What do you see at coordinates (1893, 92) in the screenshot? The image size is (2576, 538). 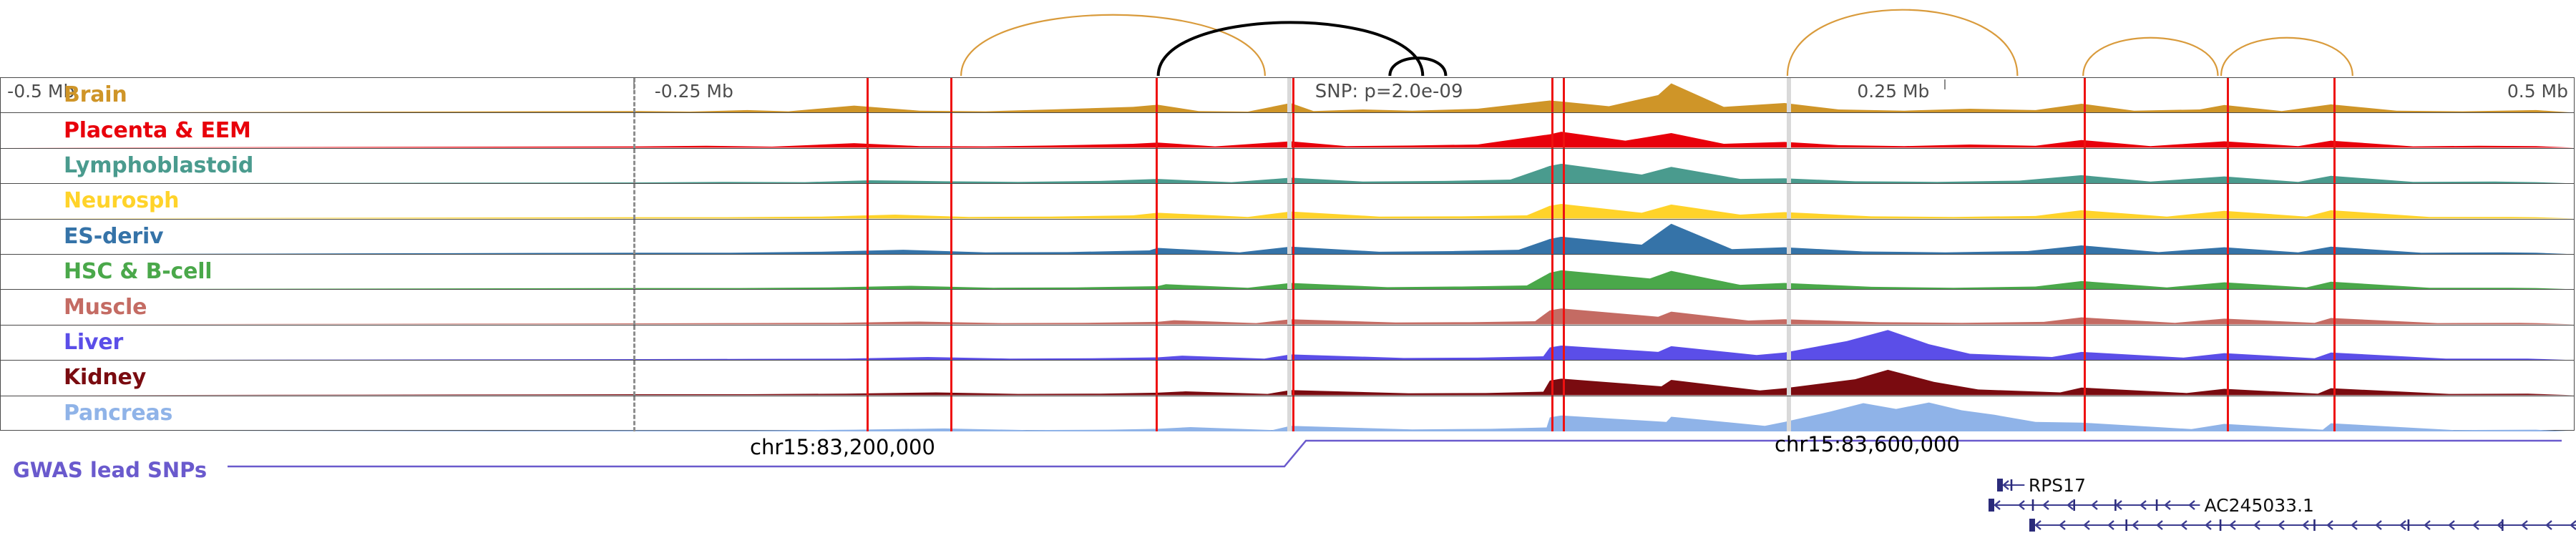 I see `ruler-tick-label: 0.25 Mb` at bounding box center [1893, 92].